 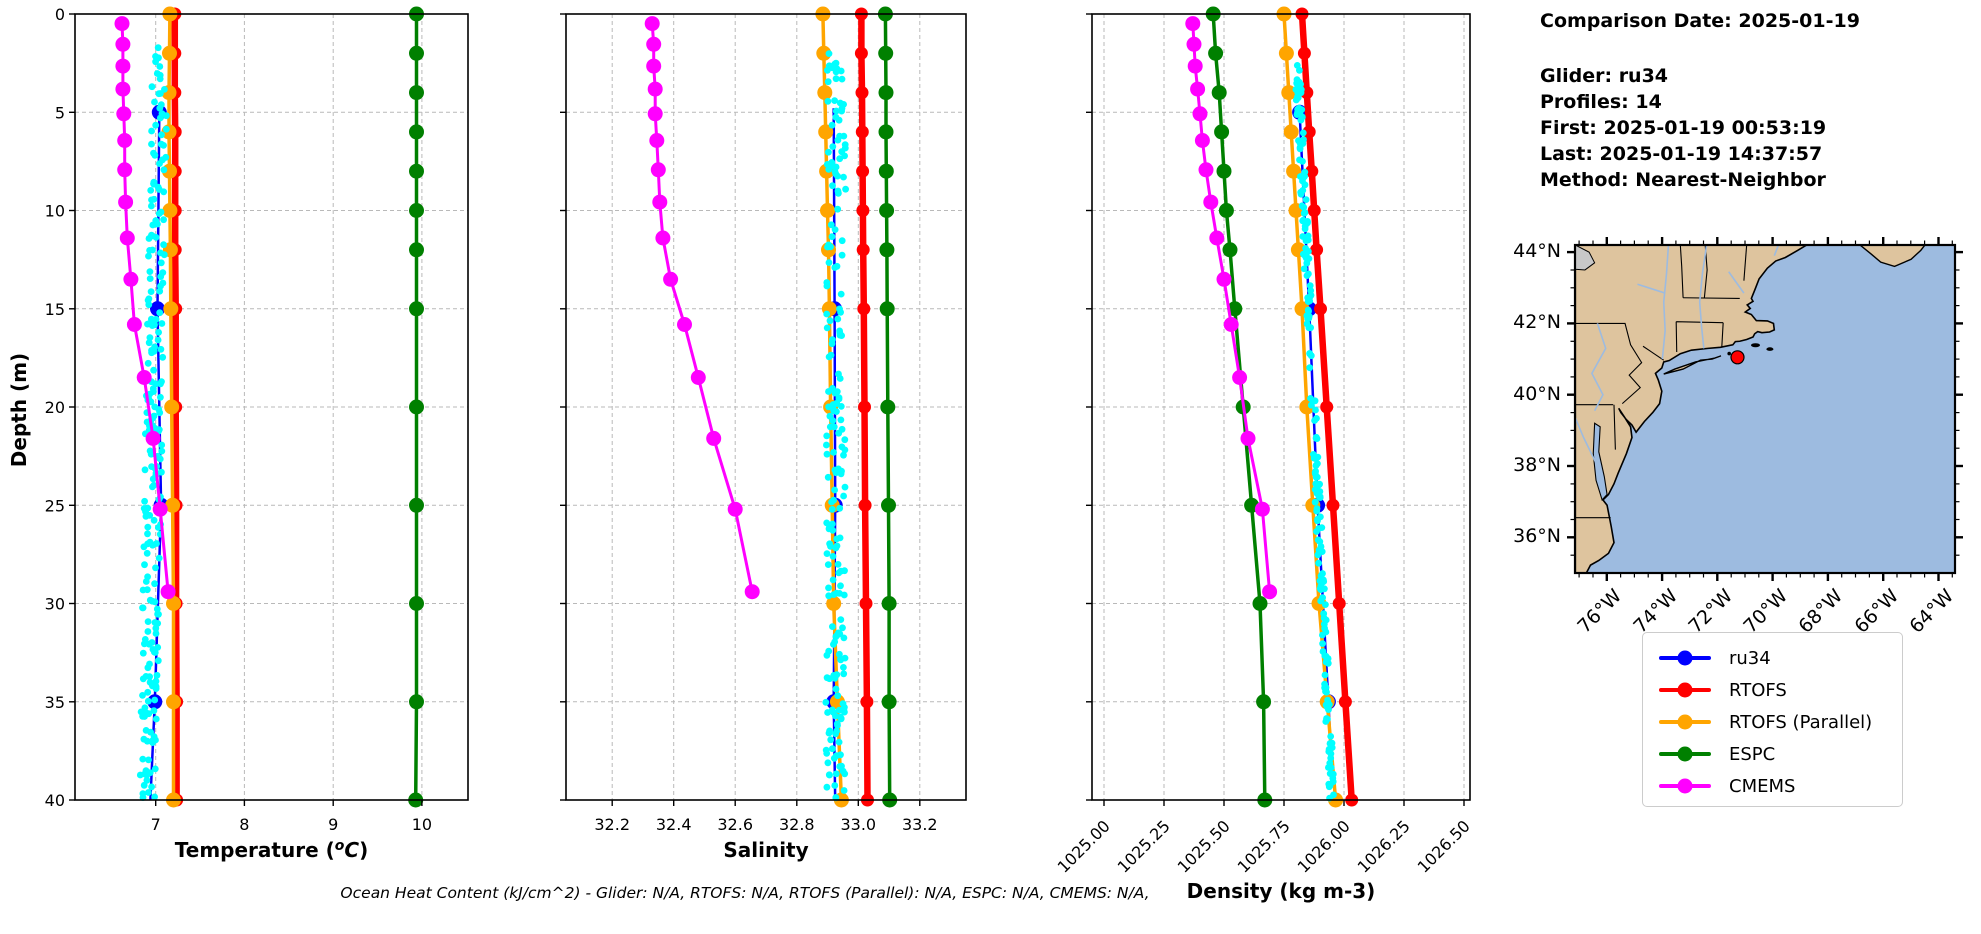 What do you see at coordinates (1683, 180) in the screenshot?
I see `method-text: Method: Nearest-Neighbor` at bounding box center [1683, 180].